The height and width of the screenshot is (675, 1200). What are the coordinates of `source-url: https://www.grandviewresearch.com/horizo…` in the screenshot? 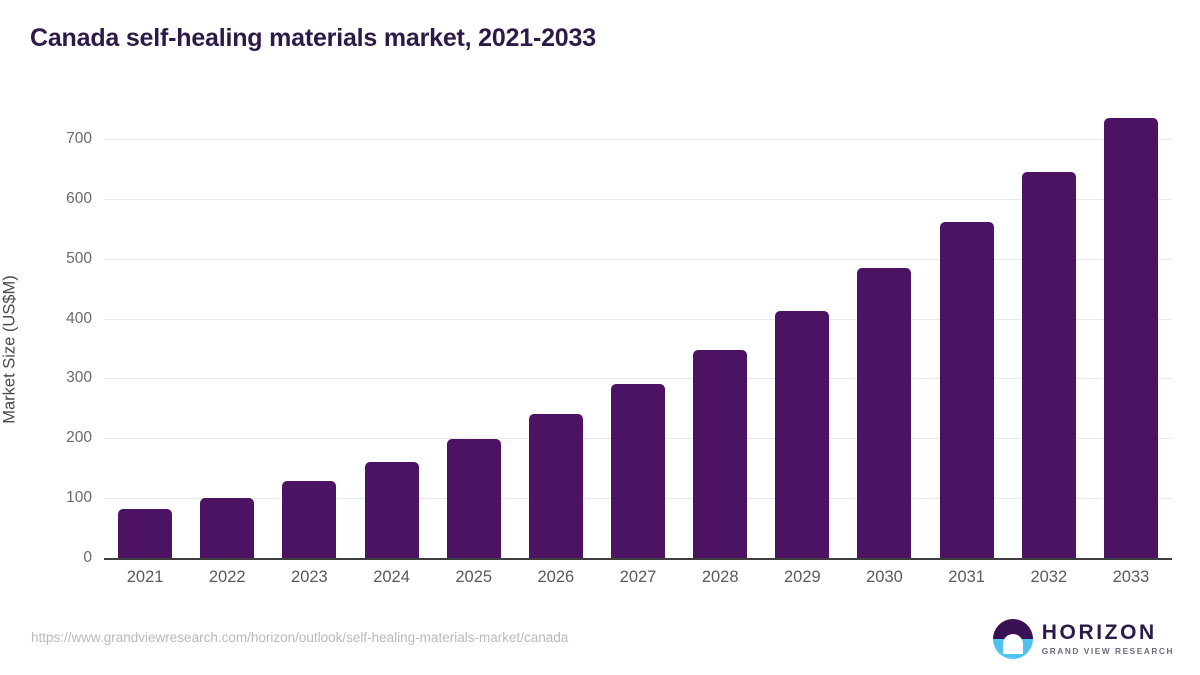 It's located at (300, 637).